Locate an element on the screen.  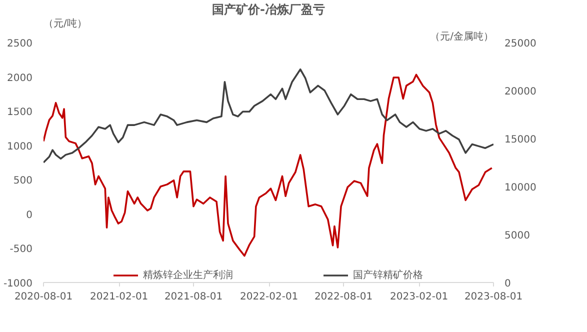
y-tick-label: -500 is located at coordinates (21, 250).